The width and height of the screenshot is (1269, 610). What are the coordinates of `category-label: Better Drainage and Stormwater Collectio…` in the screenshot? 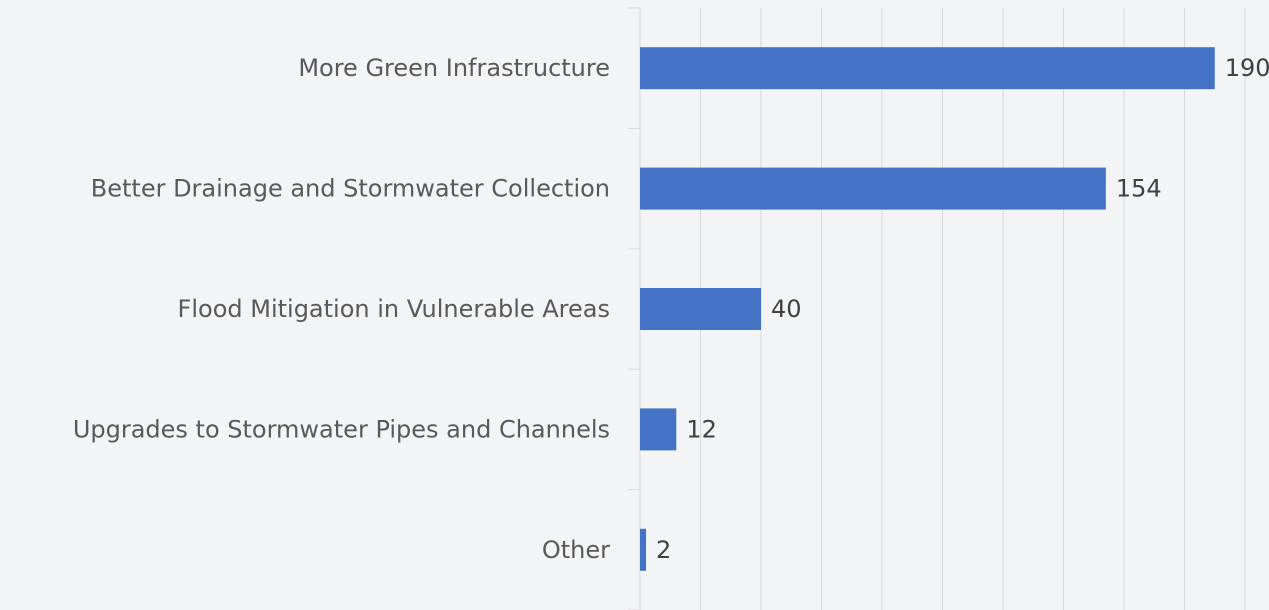 It's located at (350, 189).